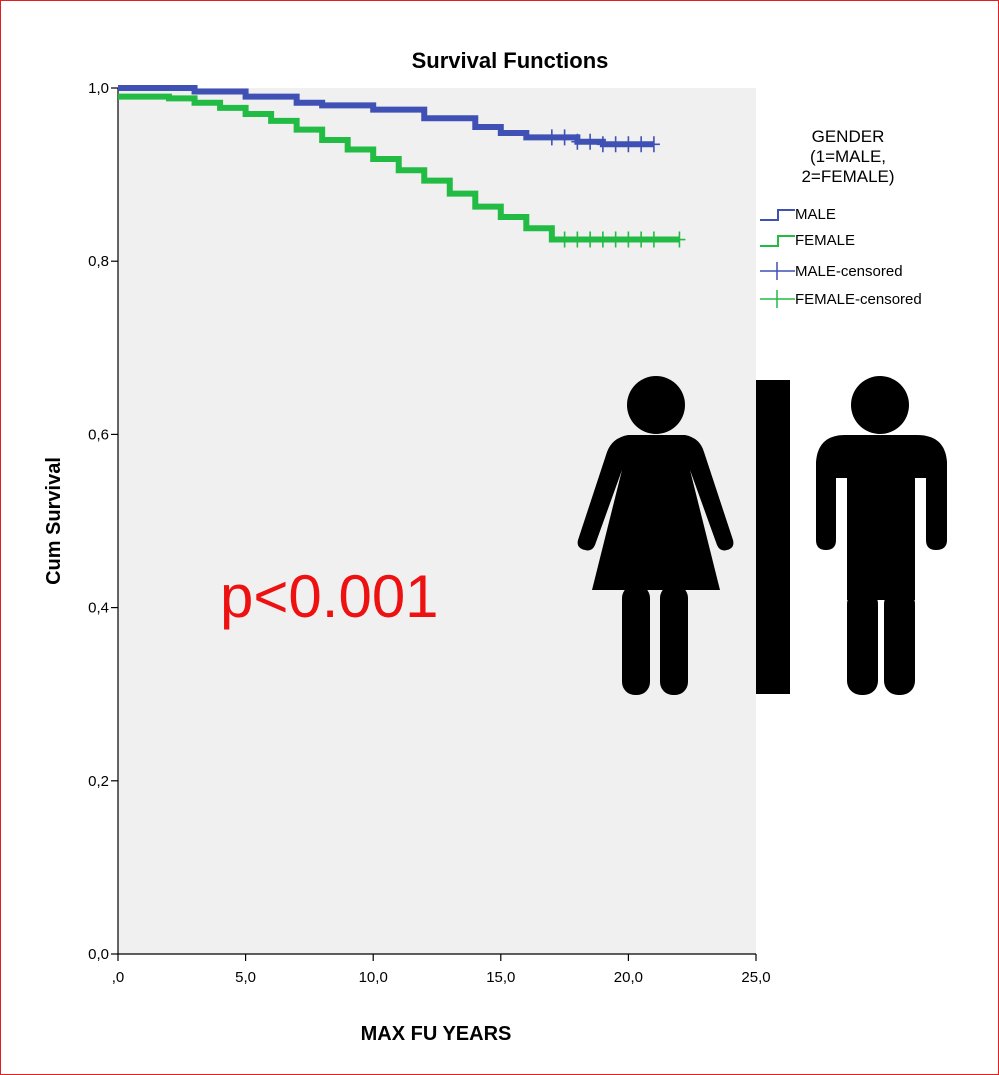 This screenshot has height=1075, width=999. I want to click on x-tick-label: ,0, so click(118, 977).